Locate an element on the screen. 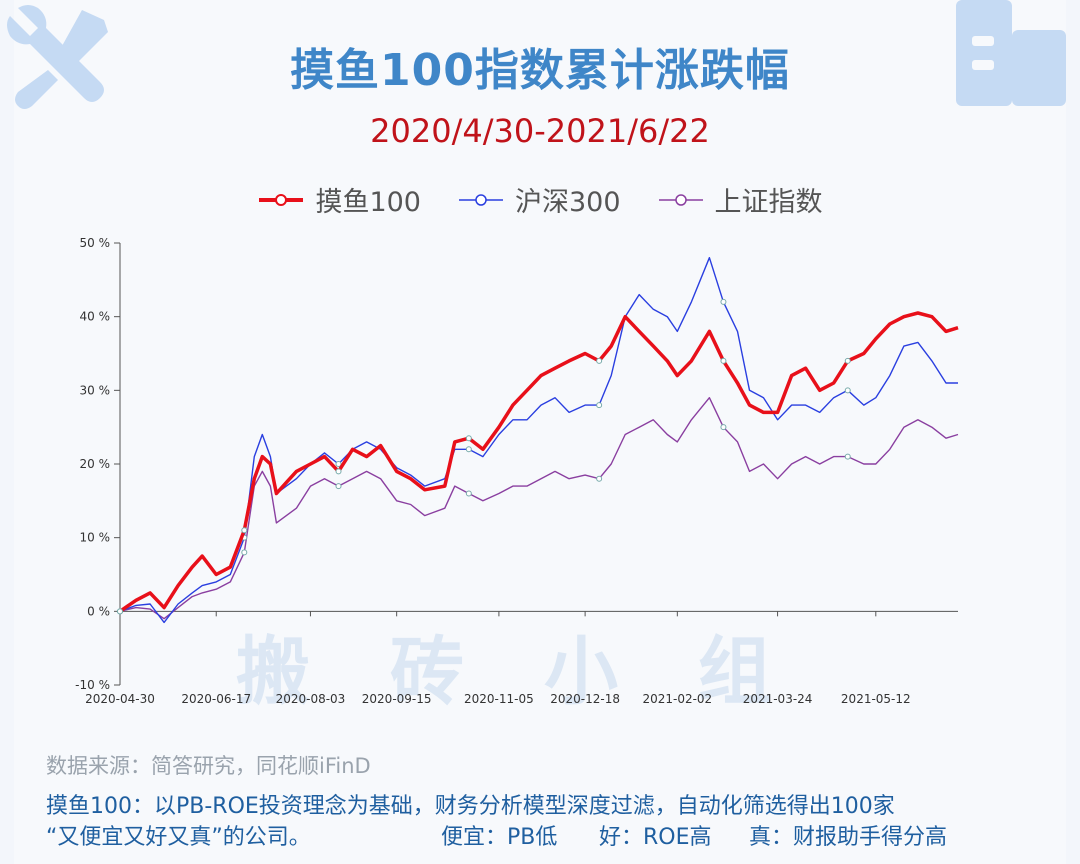 The width and height of the screenshot is (1080, 864). y-tick-label: -10 % is located at coordinates (92, 685).